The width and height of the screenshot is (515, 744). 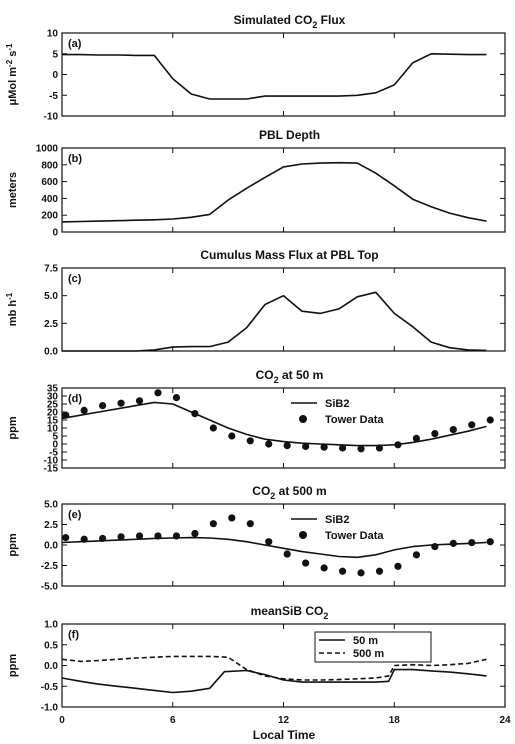 I want to click on panel-title: CO2 at 50 m, so click(x=290, y=376).